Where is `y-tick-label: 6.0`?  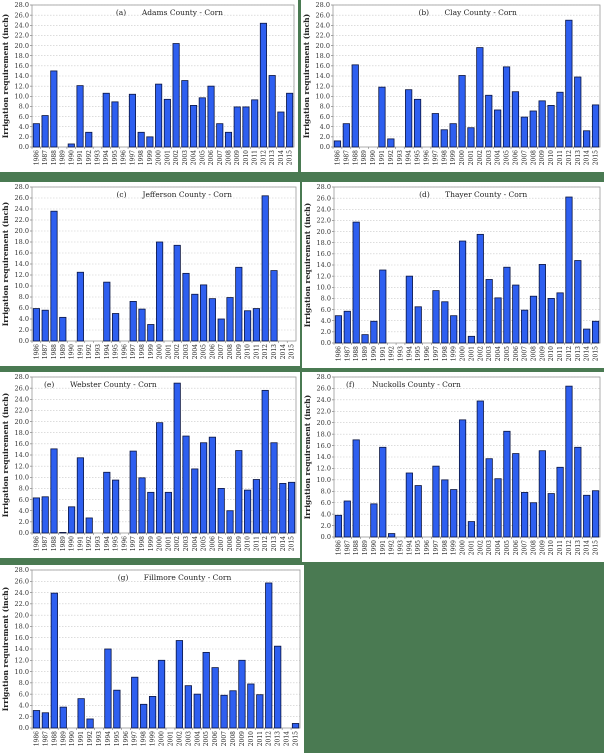 y-tick-label: 6.0 is located at coordinates (24, 694).